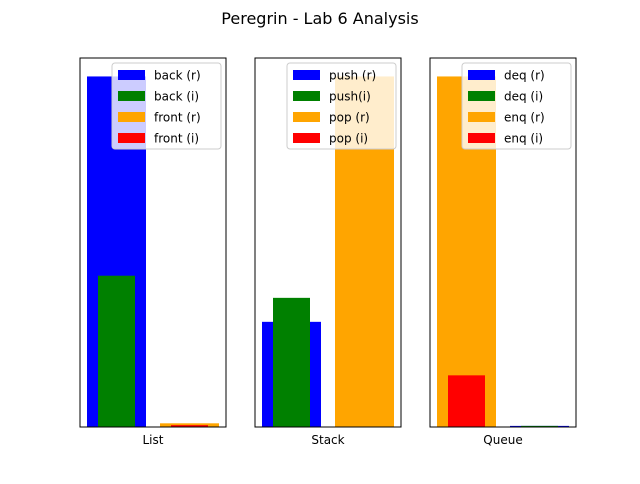  What do you see at coordinates (327, 440) in the screenshot?
I see `x-axis-label: Stack` at bounding box center [327, 440].